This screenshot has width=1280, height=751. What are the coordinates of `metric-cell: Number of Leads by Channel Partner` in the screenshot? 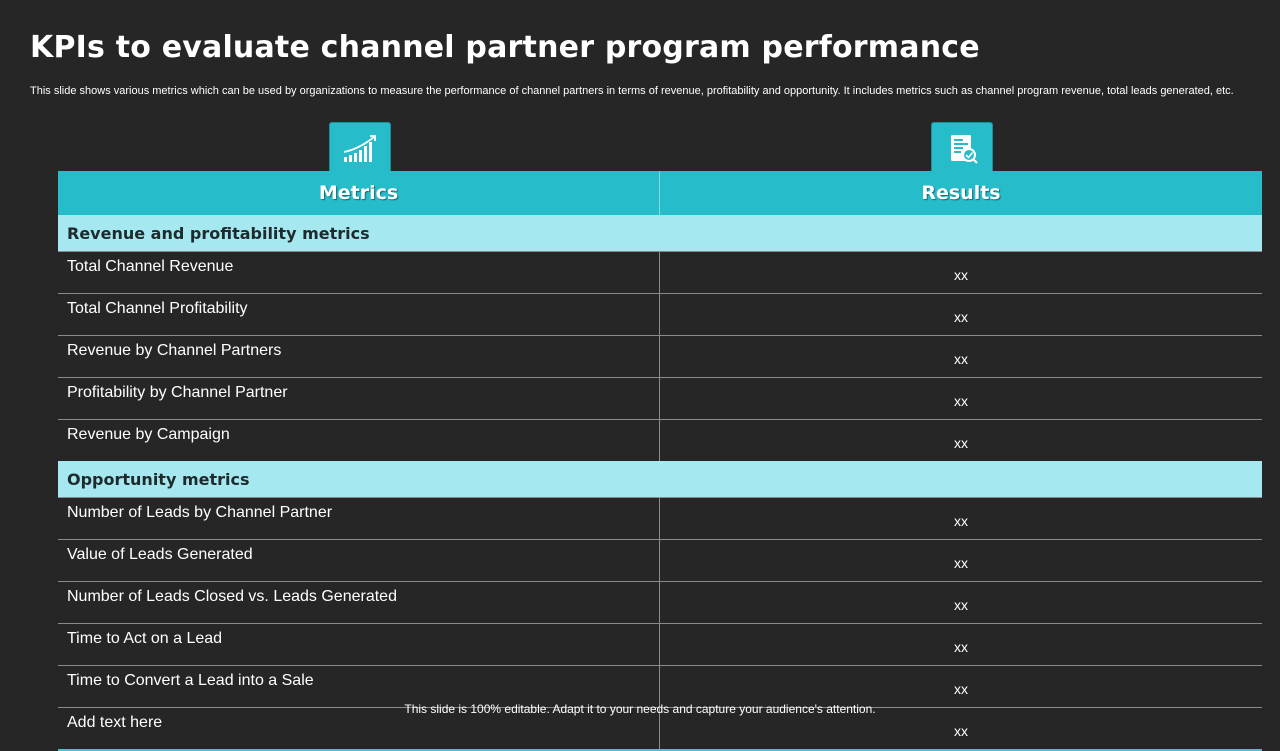 It's located at (359, 518).